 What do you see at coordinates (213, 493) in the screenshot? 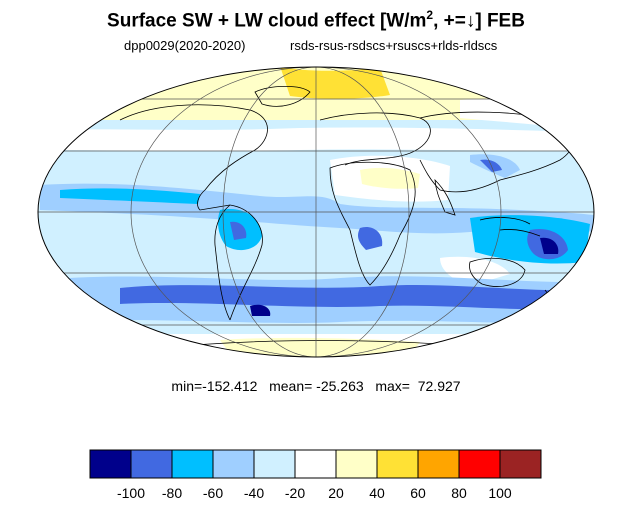
I see `colorbar-label: -60` at bounding box center [213, 493].